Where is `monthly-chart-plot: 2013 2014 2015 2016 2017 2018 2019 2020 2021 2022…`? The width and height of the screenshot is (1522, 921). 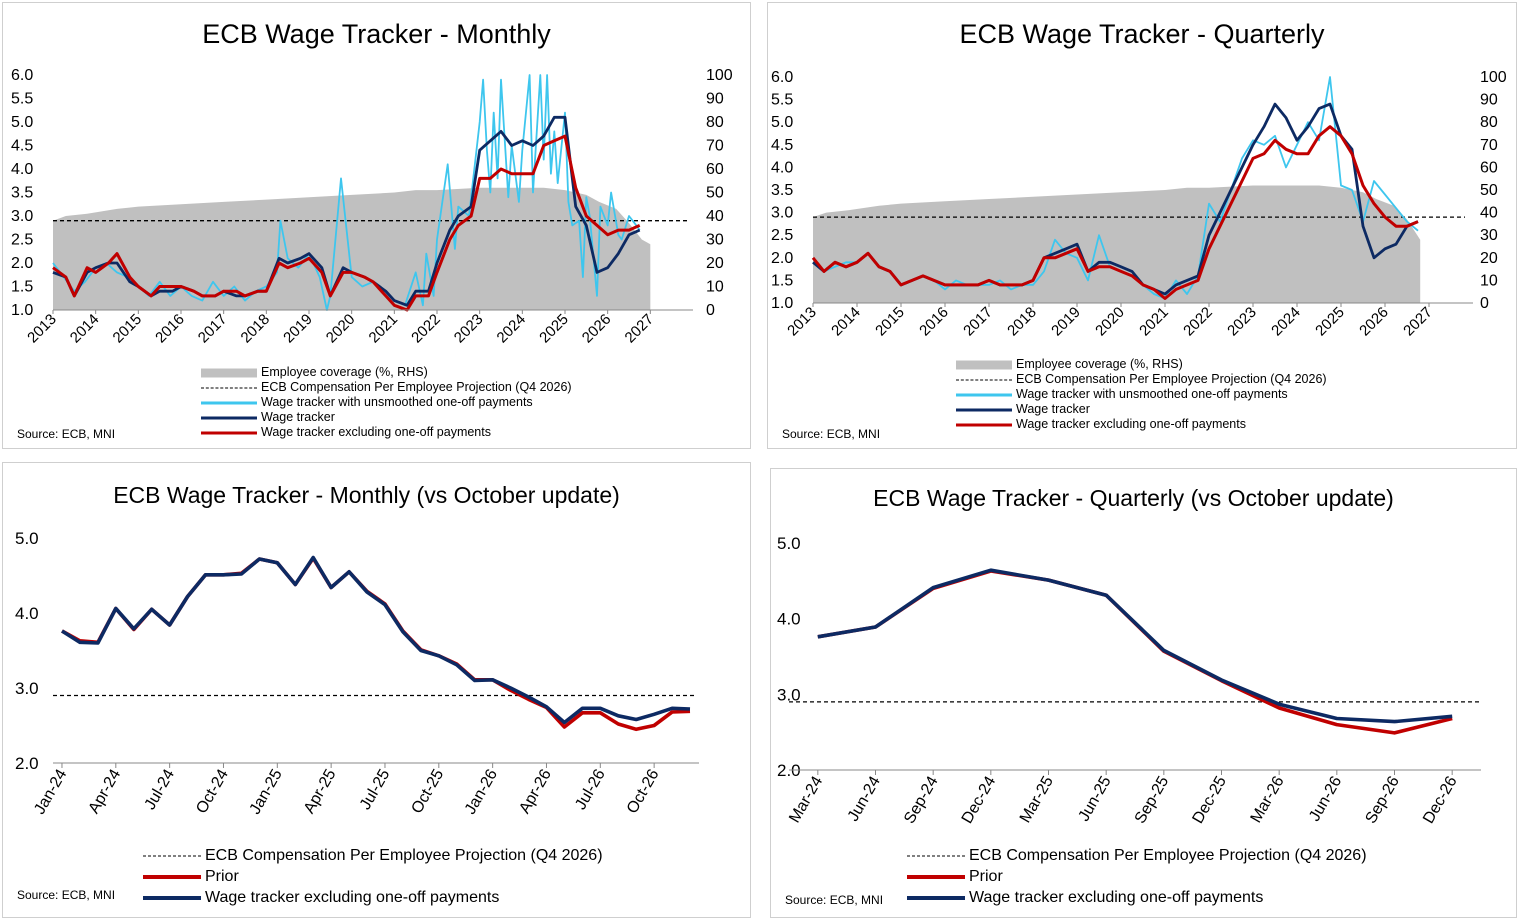
monthly-chart-plot: 2013 2014 2015 2016 2017 2018 2019 2020 2021 2022… is located at coordinates (372, 207).